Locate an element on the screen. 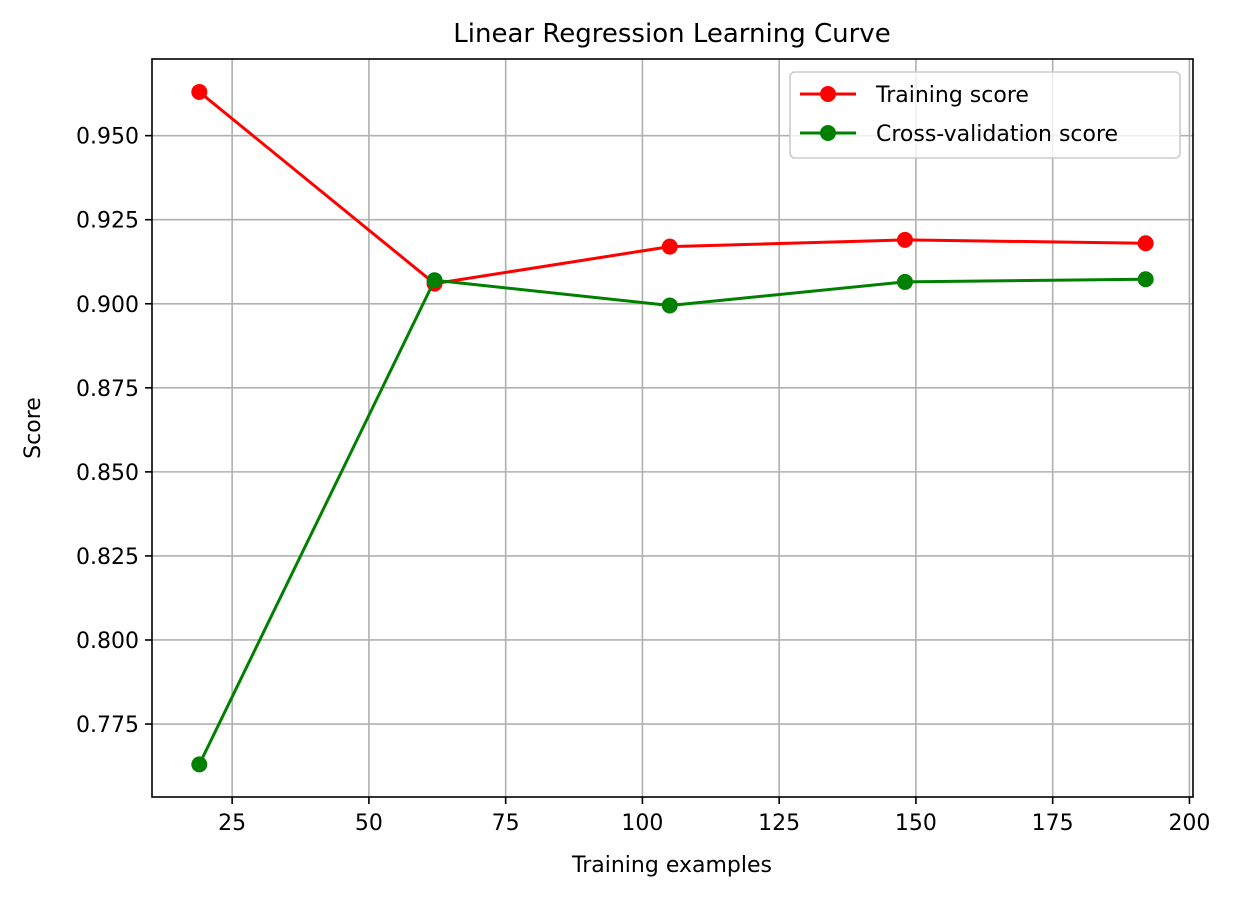 Image resolution: width=1233 pixels, height=898 pixels. x-tick-label: 150 is located at coordinates (916, 823).